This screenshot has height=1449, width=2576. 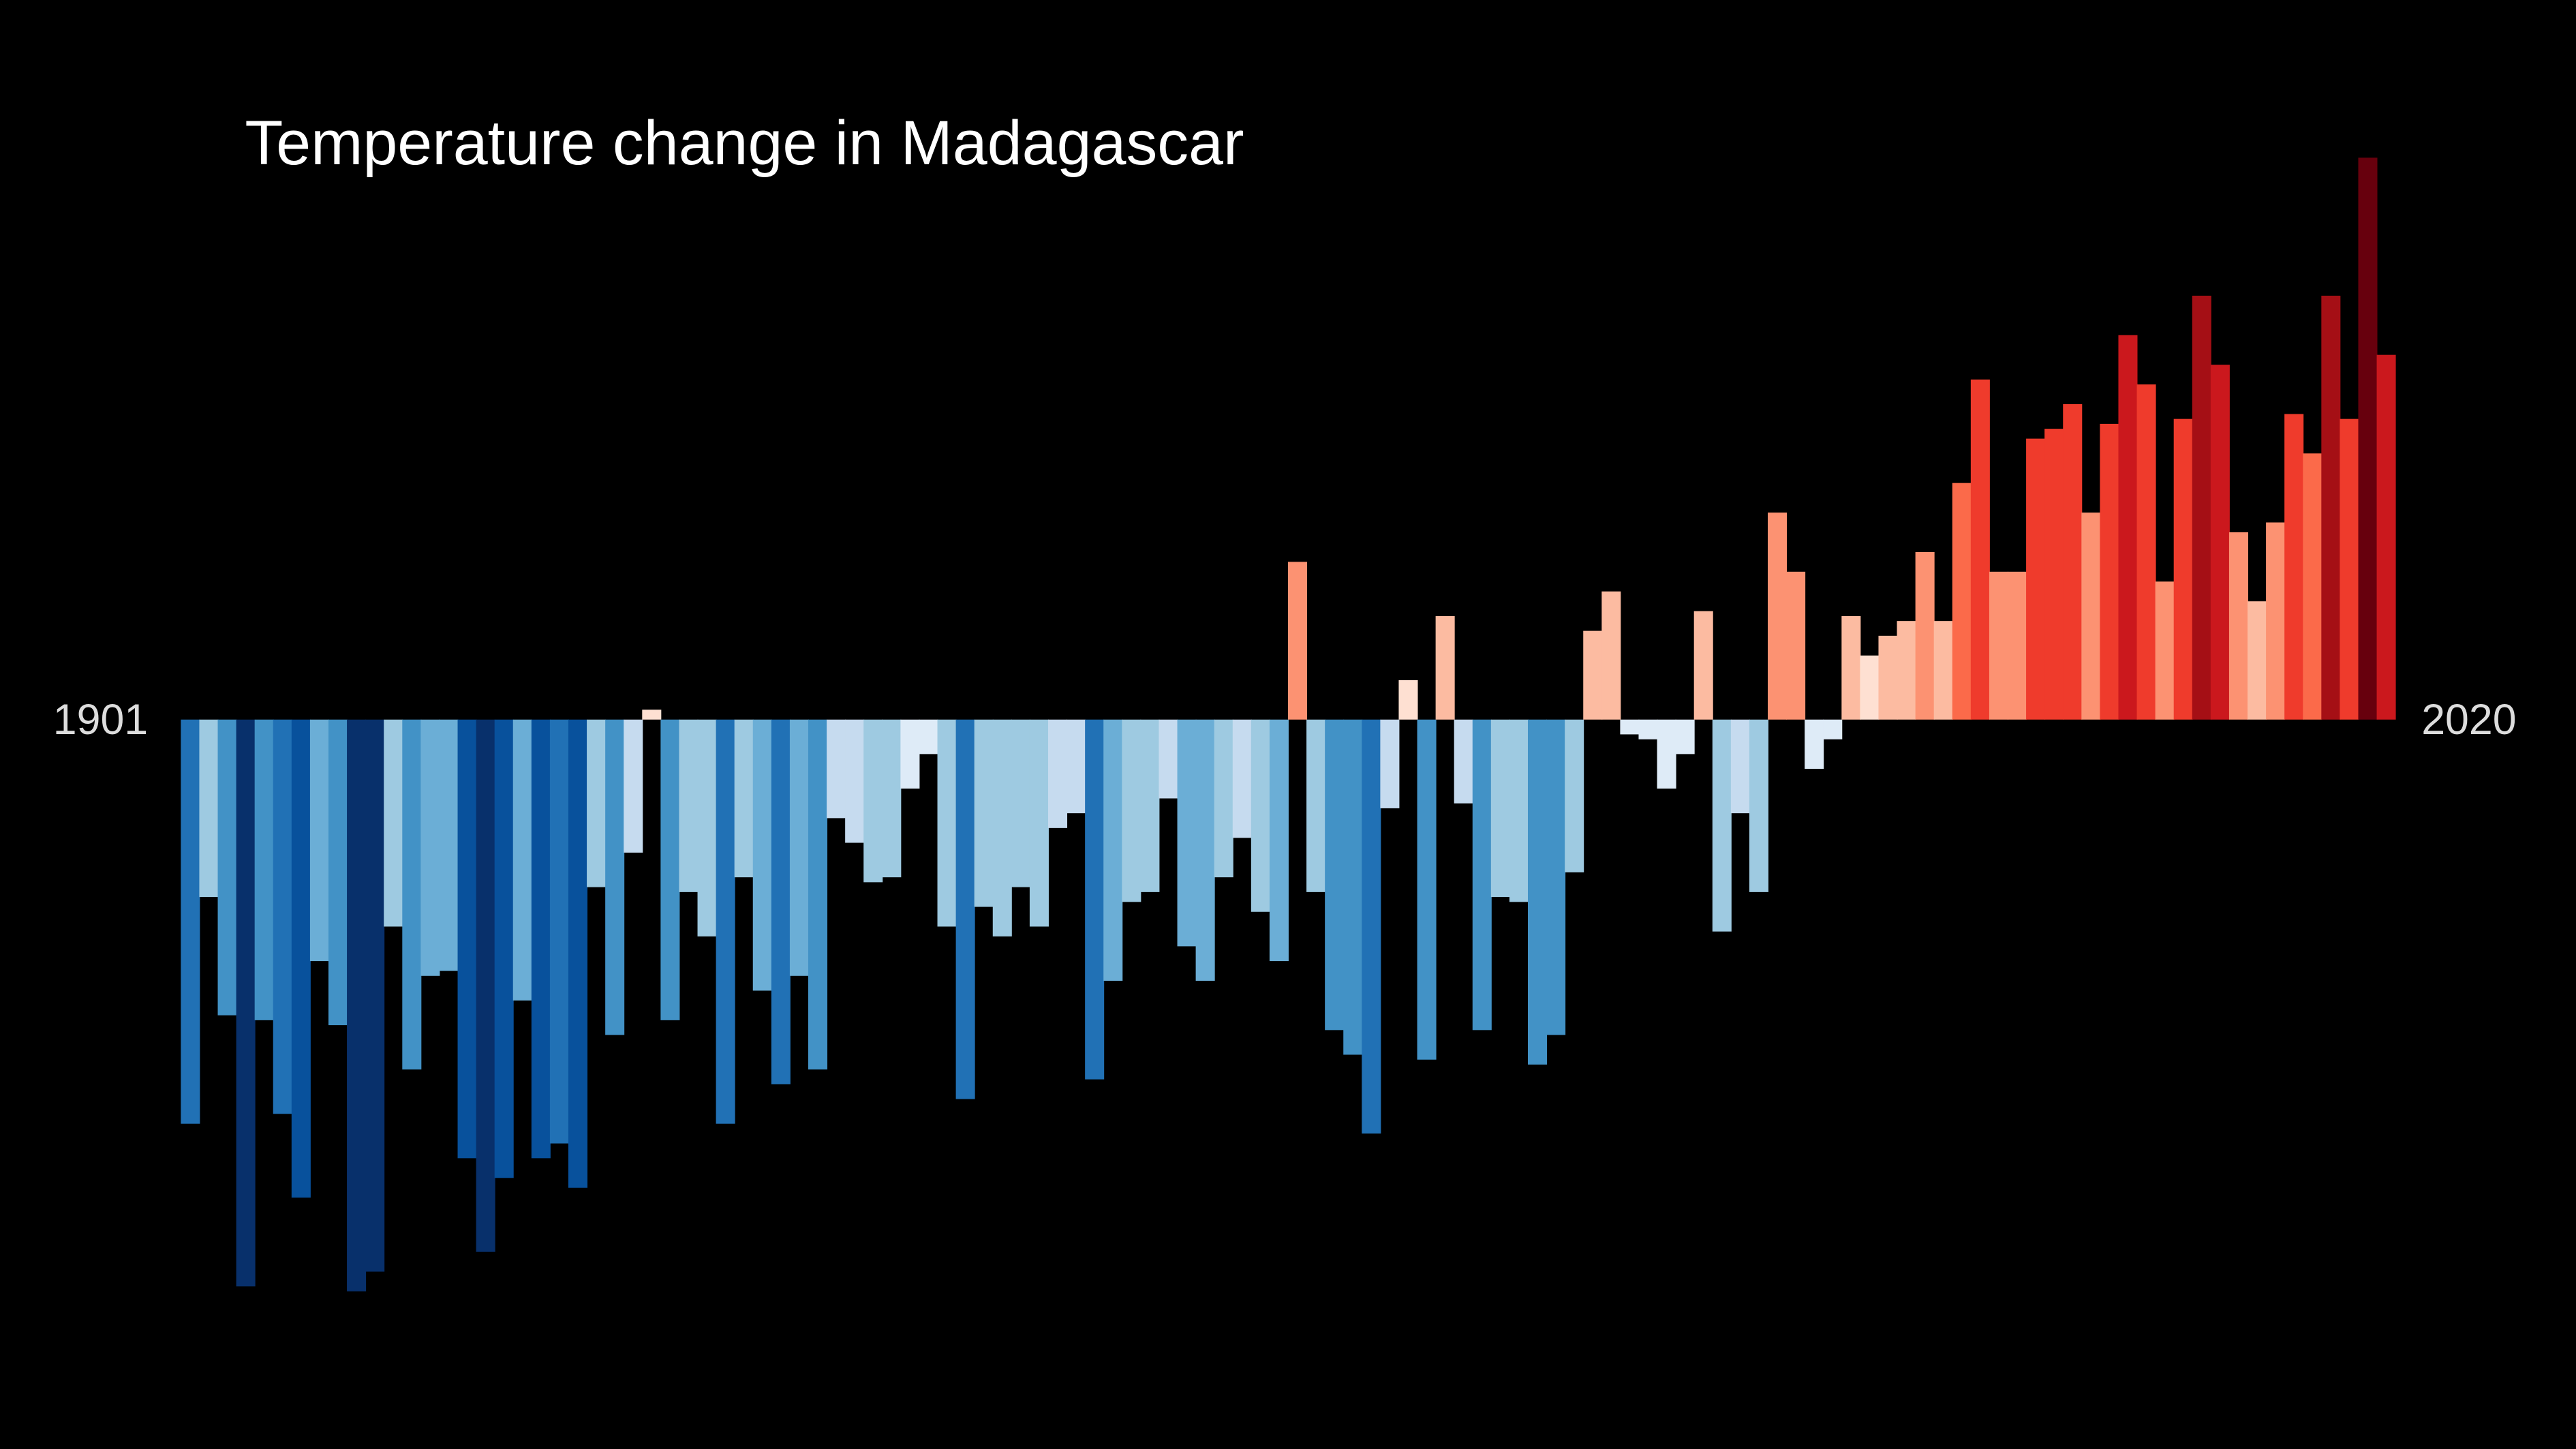 I want to click on chart-title: Temperature change in Madagascar, so click(x=744, y=143).